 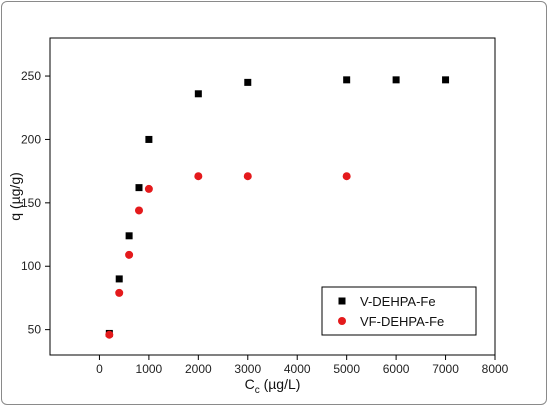 I want to click on y-tick-label: 200, so click(x=31, y=139).